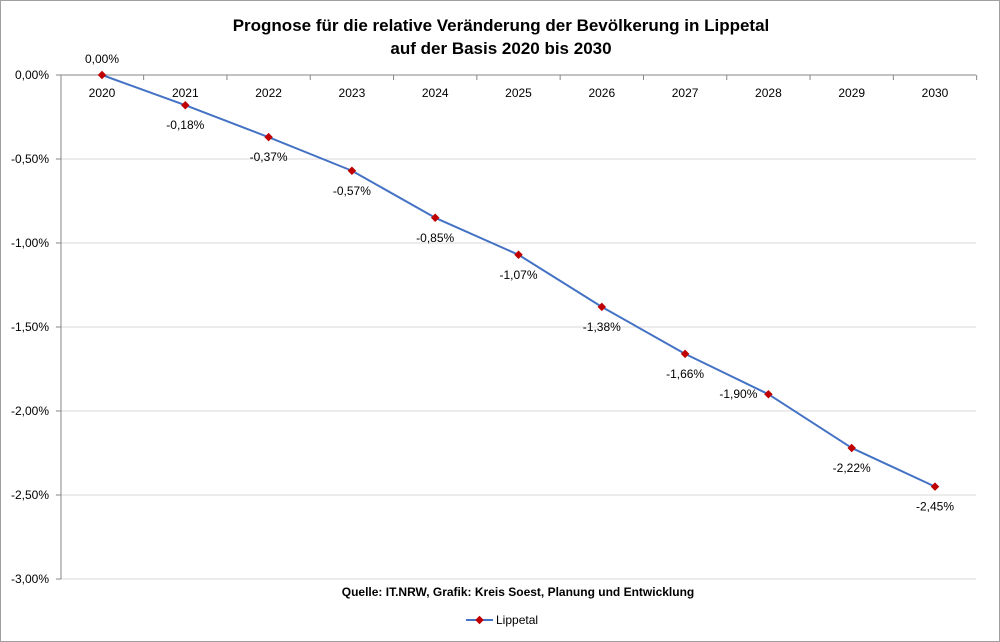  What do you see at coordinates (435, 93) in the screenshot?
I see `x-tick-label: 2024` at bounding box center [435, 93].